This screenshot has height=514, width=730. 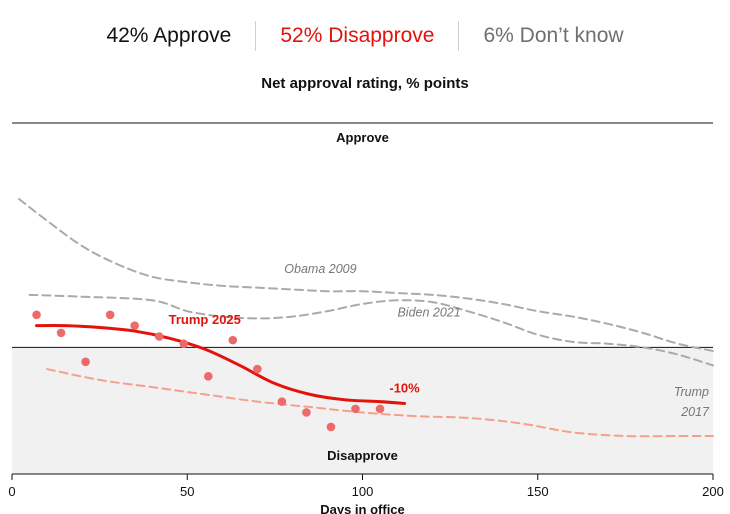 I want to click on biden-series-label: Biden 2021, so click(x=428, y=313).